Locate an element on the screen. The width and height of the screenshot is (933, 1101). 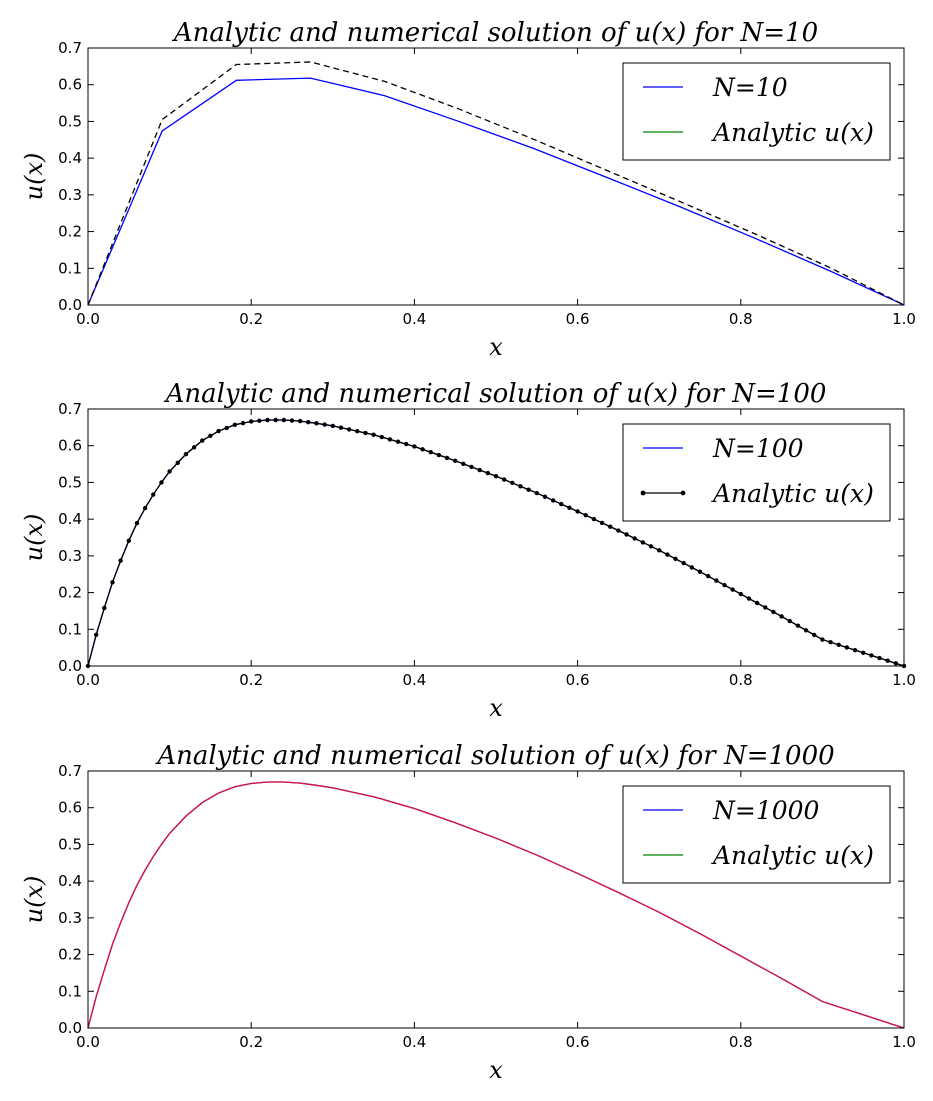
y-tick-label: 0.2 is located at coordinates (70, 593).